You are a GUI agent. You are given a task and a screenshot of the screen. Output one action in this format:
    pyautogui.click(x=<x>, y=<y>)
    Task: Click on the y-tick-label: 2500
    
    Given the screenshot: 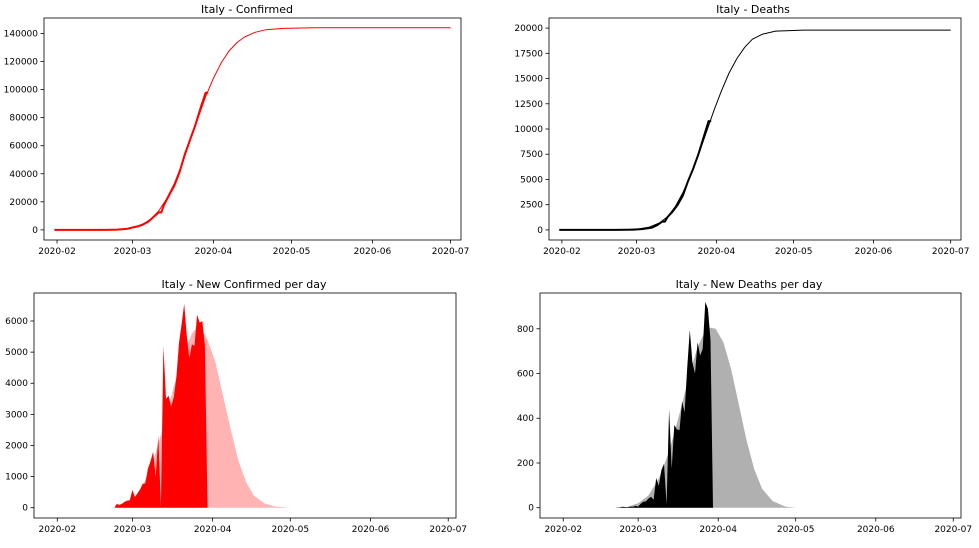 What is the action you would take?
    pyautogui.click(x=531, y=206)
    